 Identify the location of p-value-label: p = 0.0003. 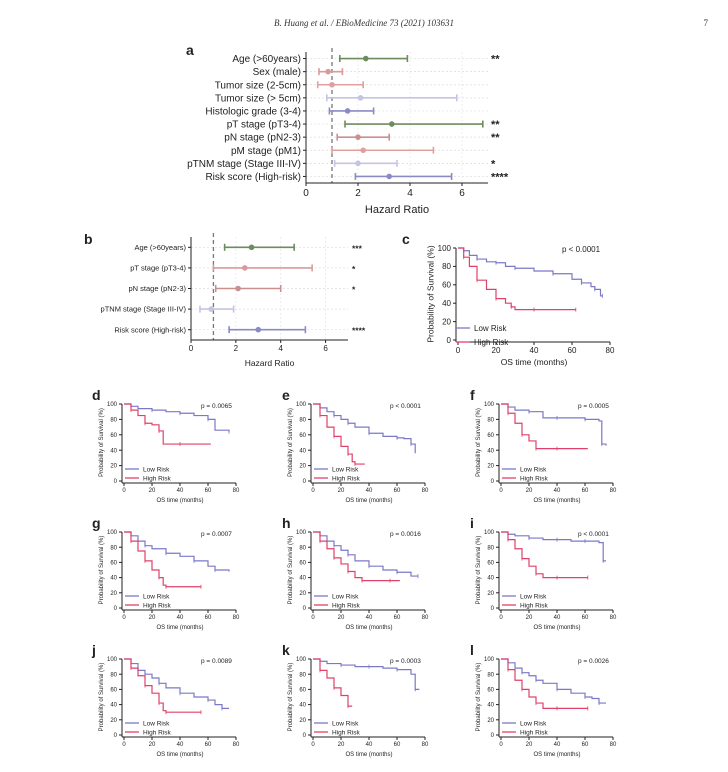
(405, 661).